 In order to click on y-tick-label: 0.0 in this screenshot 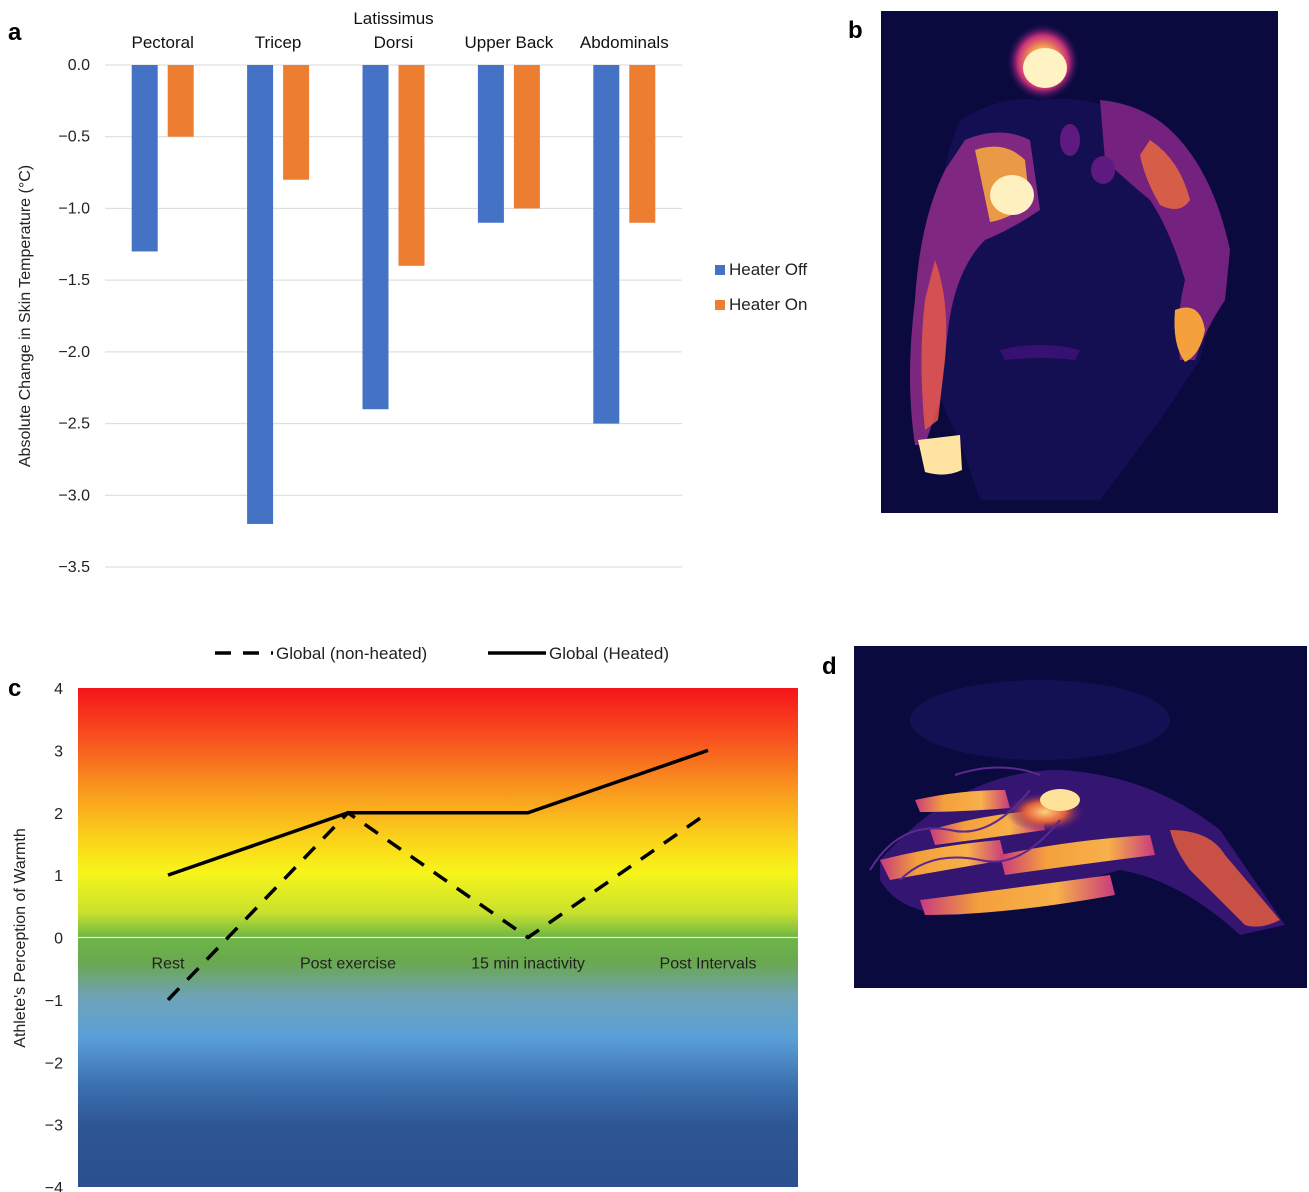, I will do `click(79, 65)`.